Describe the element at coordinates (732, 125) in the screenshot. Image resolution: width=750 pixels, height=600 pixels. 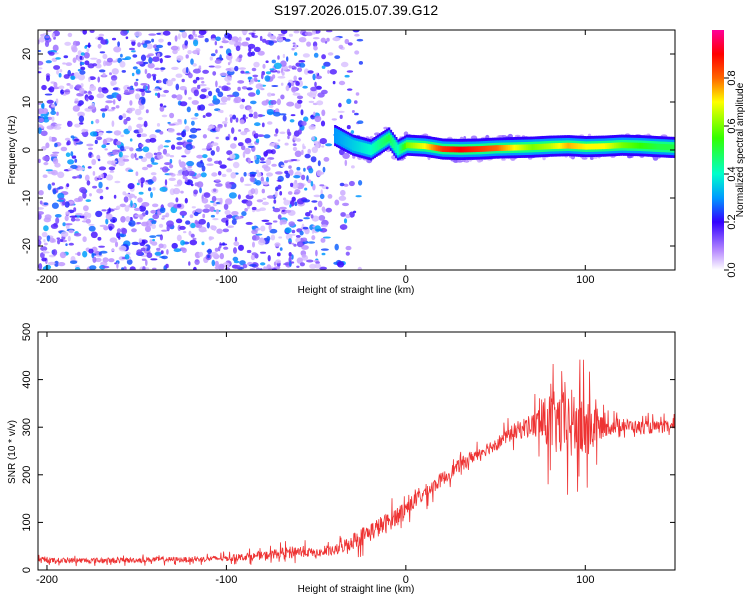
I see `colorbar-tick-label: 0.6` at that location.